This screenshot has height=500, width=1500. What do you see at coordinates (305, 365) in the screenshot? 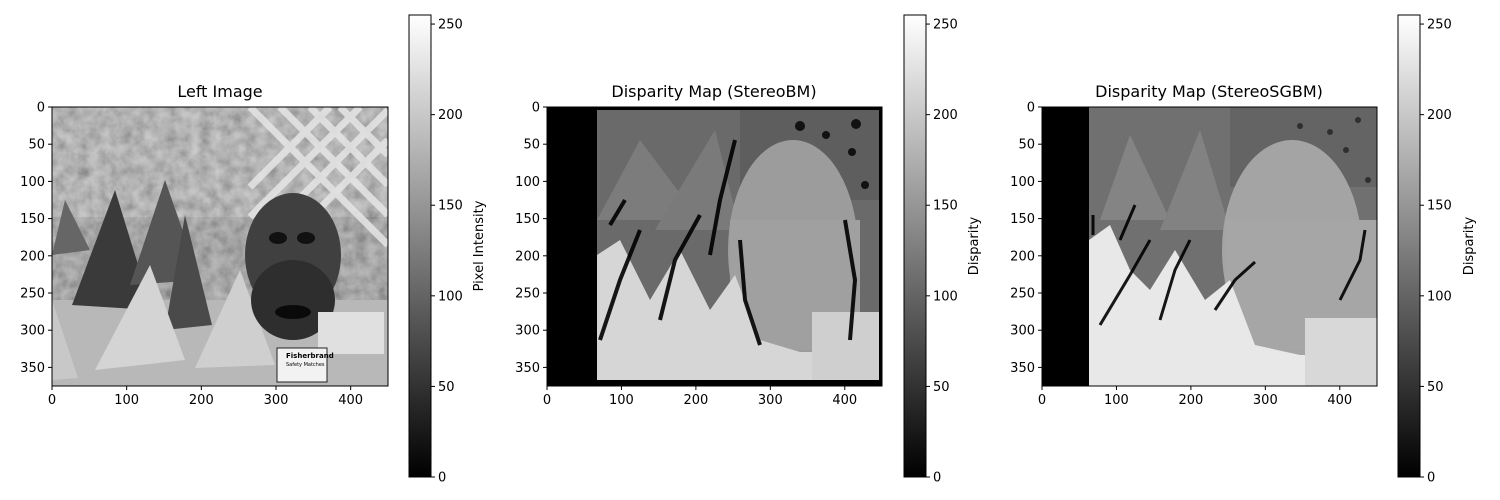
I see `matchbox-label: Safety Matches` at bounding box center [305, 365].